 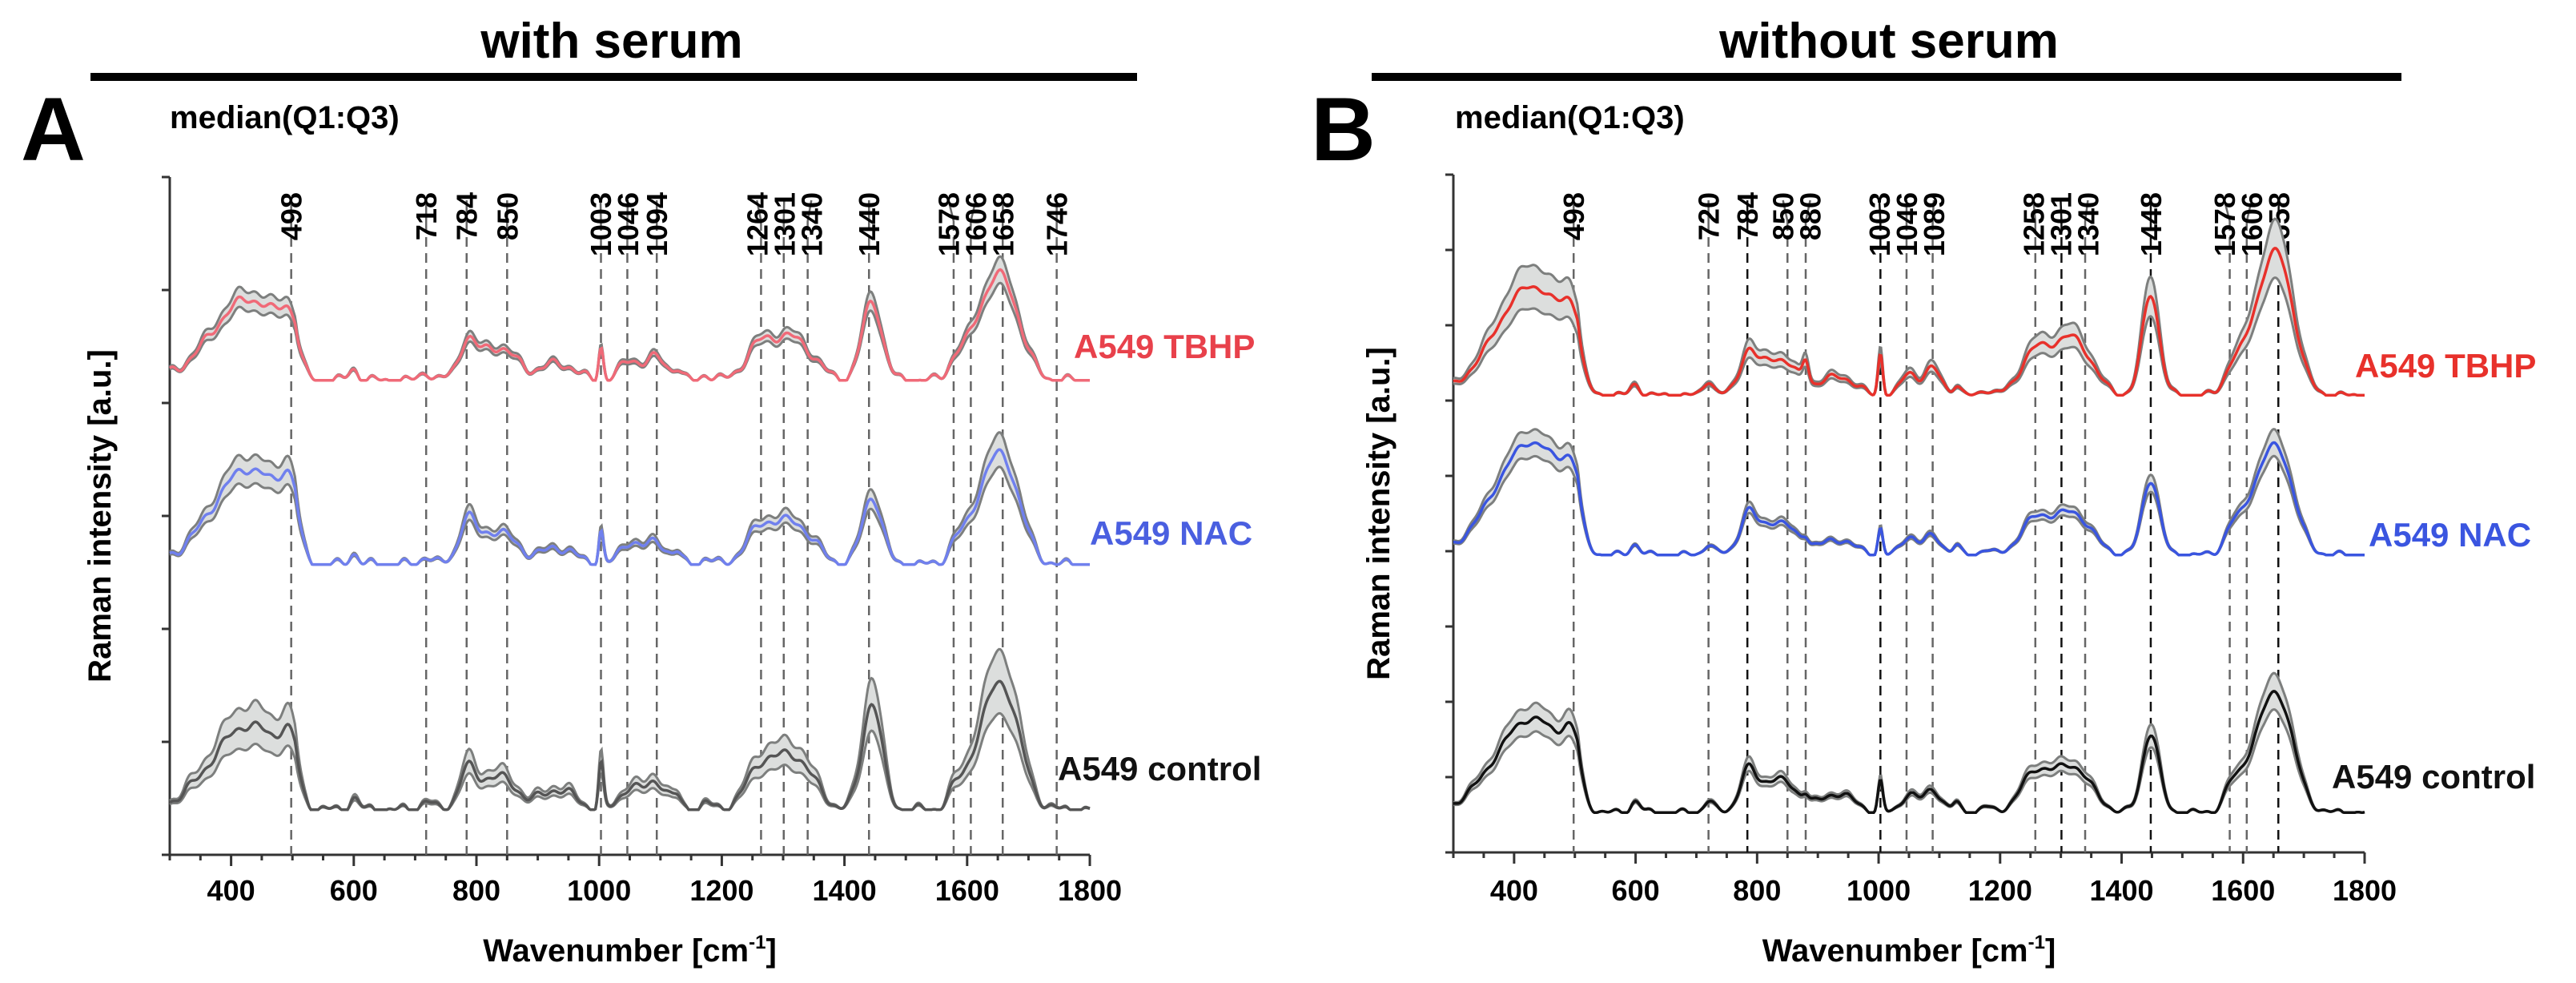 What do you see at coordinates (1057, 224) in the screenshot?
I see `peak-label: 1746` at bounding box center [1057, 224].